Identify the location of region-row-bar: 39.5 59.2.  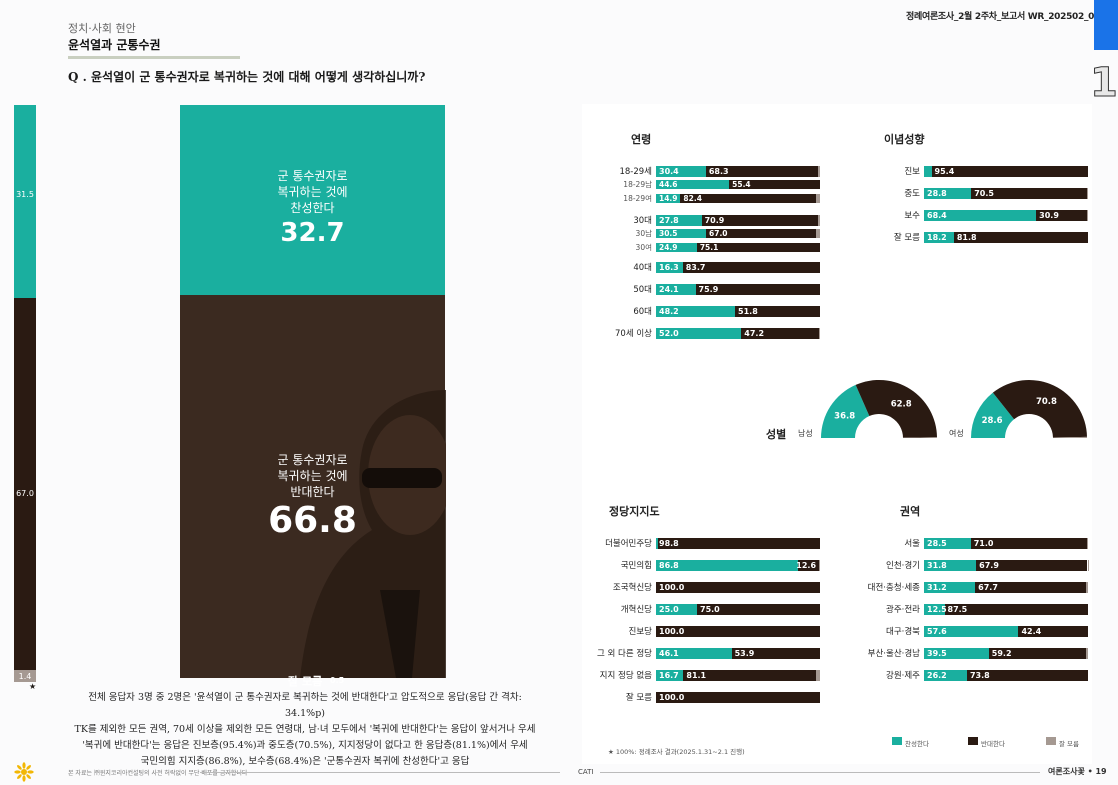
(1006, 653).